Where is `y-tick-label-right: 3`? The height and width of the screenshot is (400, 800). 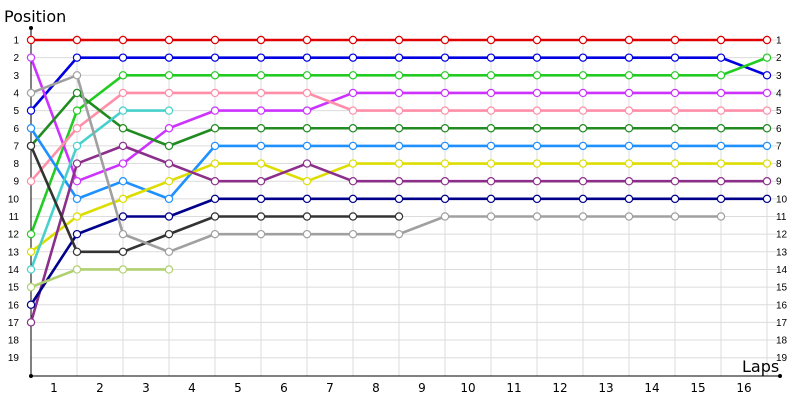 y-tick-label-right: 3 is located at coordinates (779, 76).